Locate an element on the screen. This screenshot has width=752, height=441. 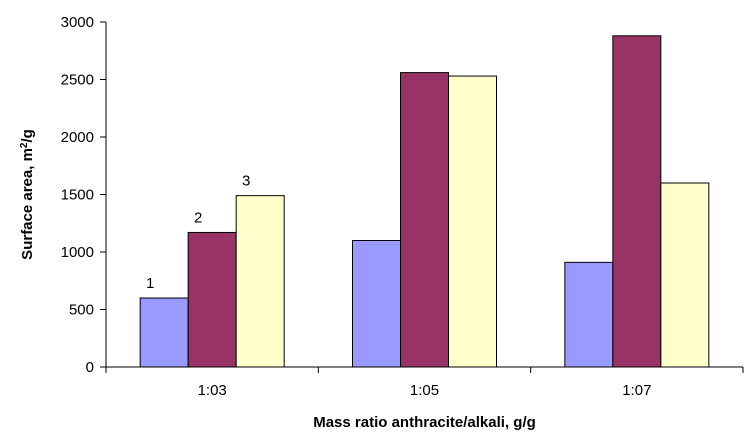
y-axis-title-superscript: 2 is located at coordinates (24, 145).